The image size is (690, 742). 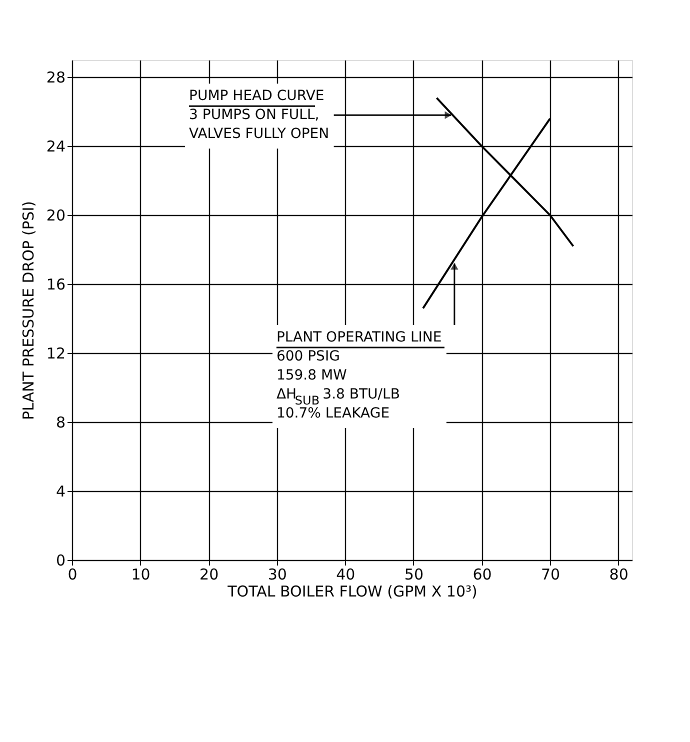 I want to click on y-tick-label: 12, so click(x=56, y=353).